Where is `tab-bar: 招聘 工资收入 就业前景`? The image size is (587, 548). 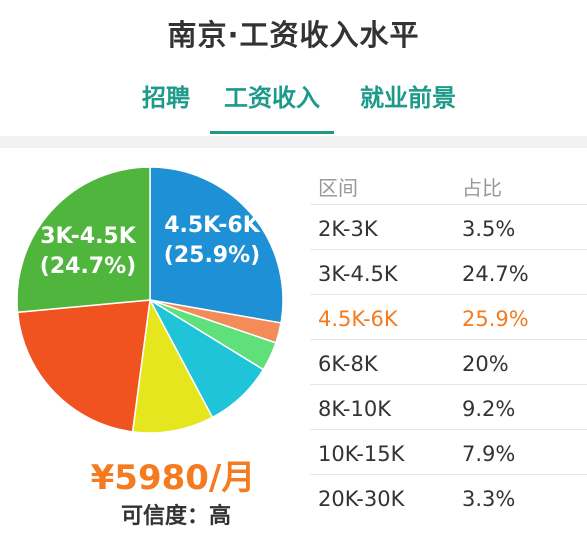 tab-bar: 招聘 工资收入 就业前景 is located at coordinates (293, 107).